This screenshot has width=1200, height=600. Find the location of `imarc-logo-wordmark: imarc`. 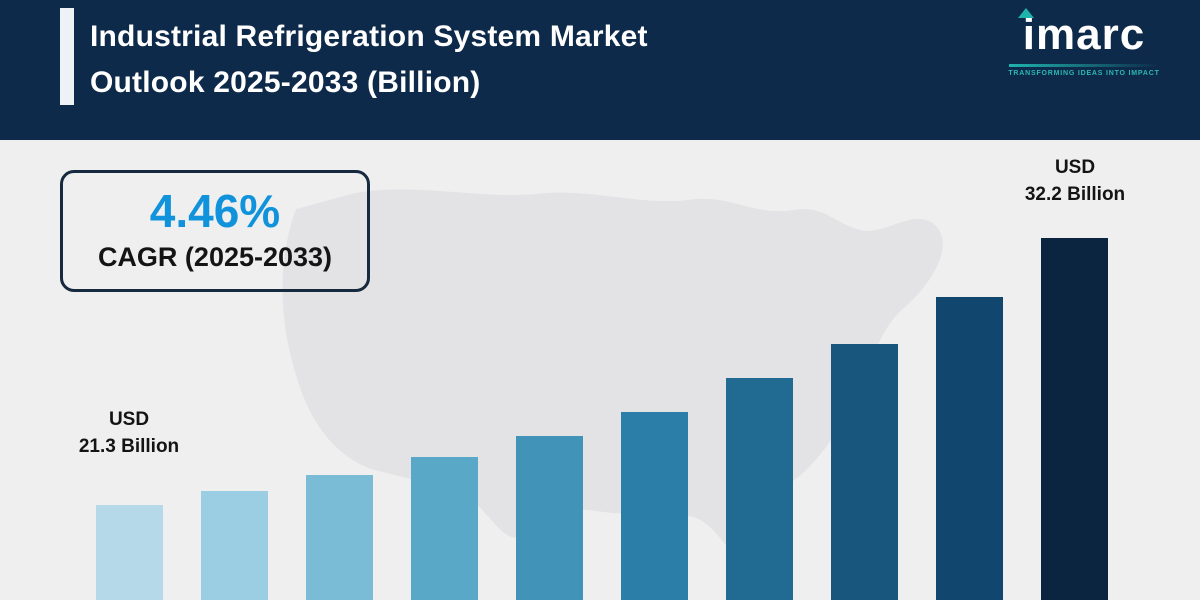

imarc-logo-wordmark: imarc is located at coordinates (1084, 34).